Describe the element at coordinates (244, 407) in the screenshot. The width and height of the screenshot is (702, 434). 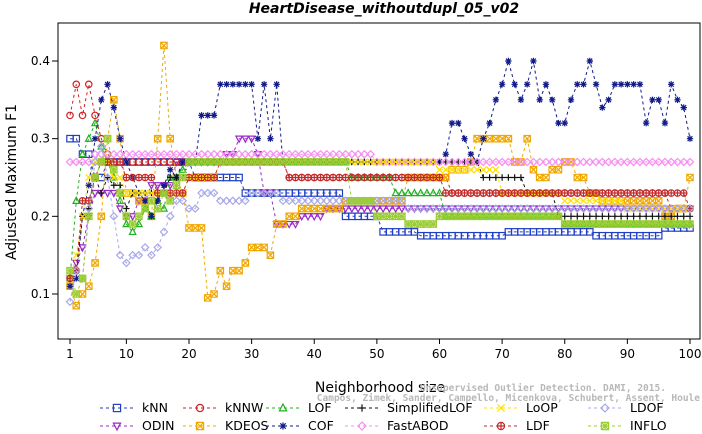
I see `legend-label: kNNW` at that location.